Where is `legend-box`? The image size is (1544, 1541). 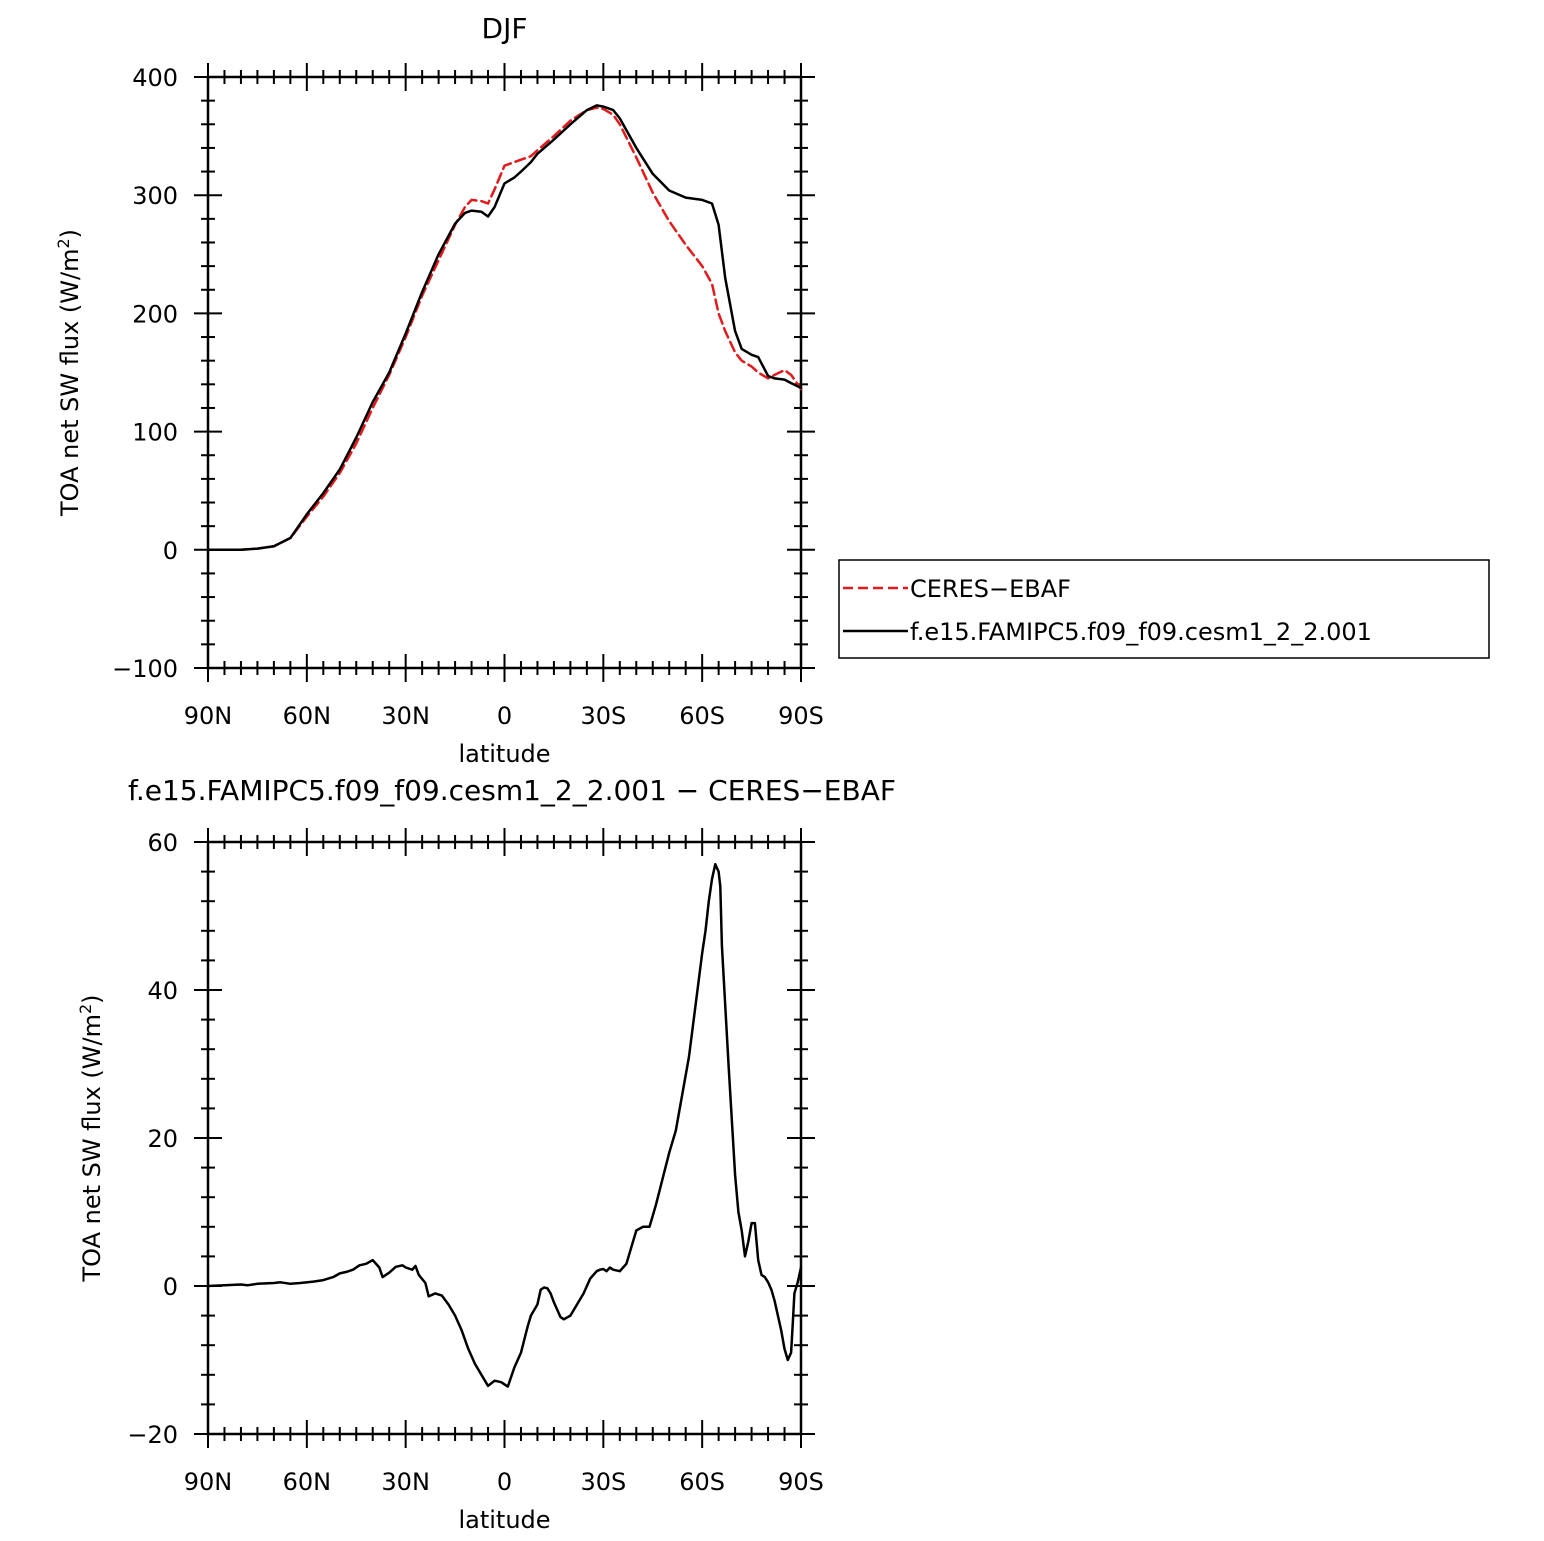 legend-box is located at coordinates (1164, 609).